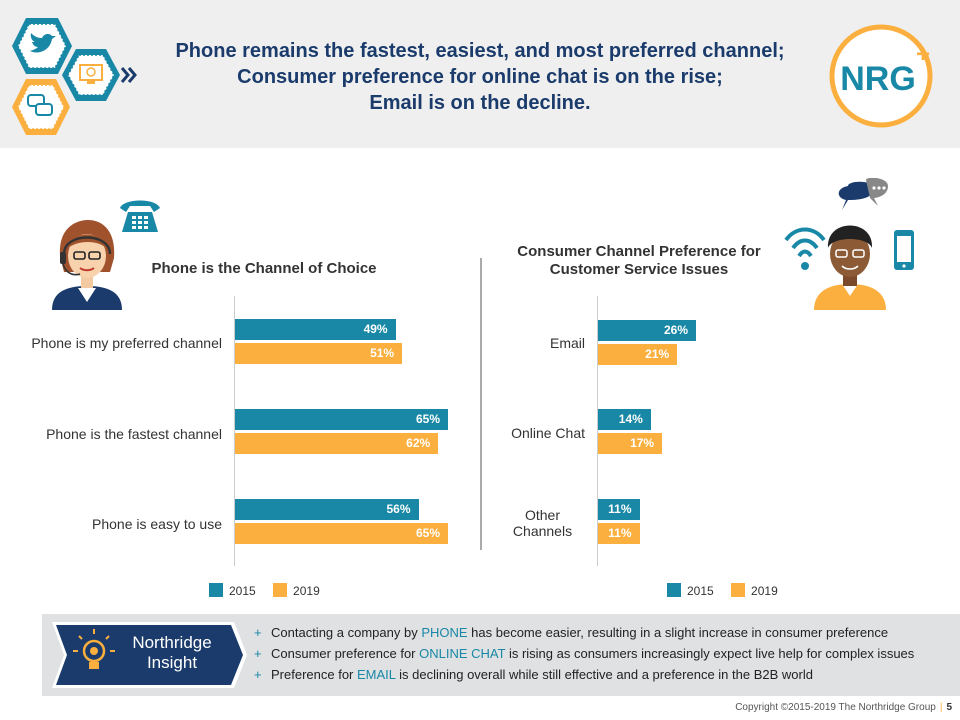 This screenshot has height=720, width=960. What do you see at coordinates (639, 251) in the screenshot?
I see `chart-2-title-line-1: Consumer Channel Preference for` at bounding box center [639, 251].